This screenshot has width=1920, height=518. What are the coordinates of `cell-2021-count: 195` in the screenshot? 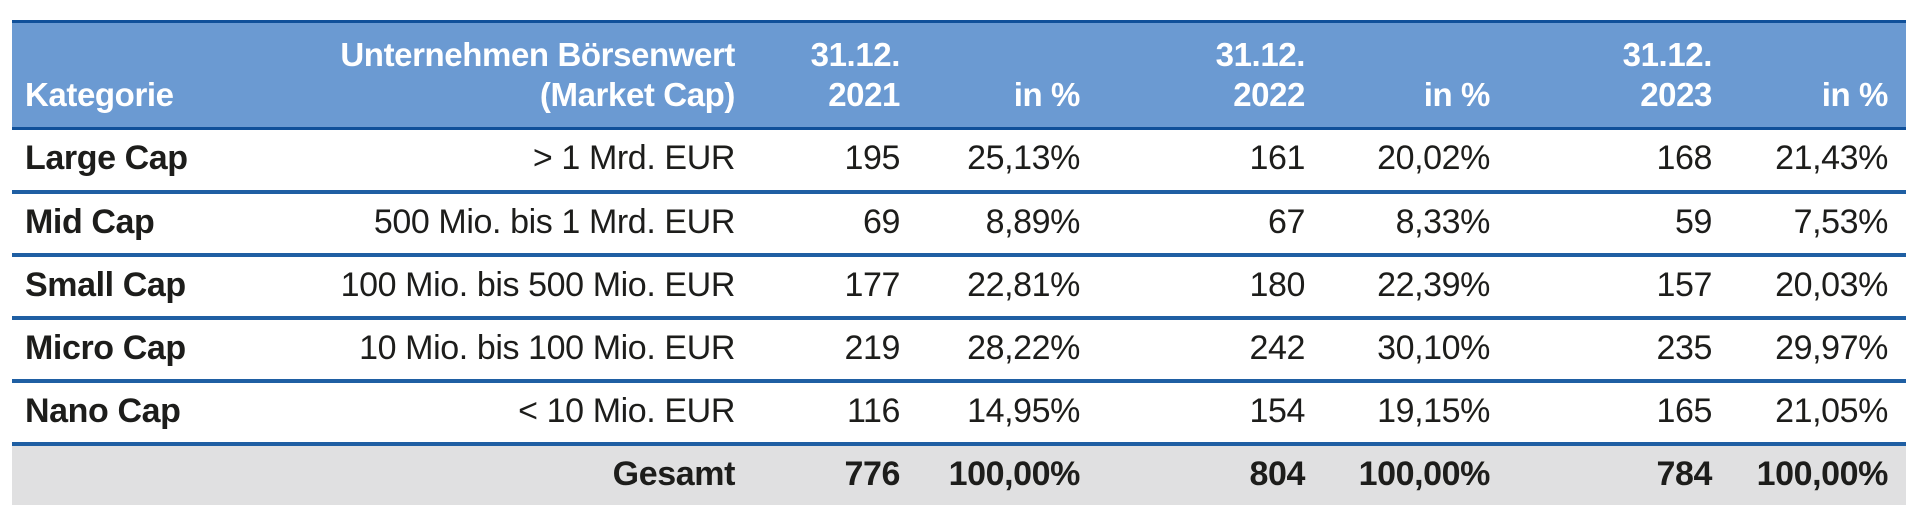 It's located at (872, 158).